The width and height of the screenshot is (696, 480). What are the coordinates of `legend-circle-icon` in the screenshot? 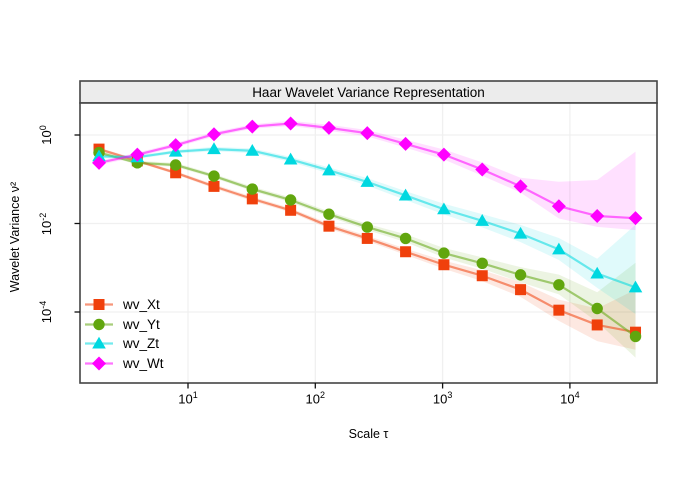 It's located at (99, 324).